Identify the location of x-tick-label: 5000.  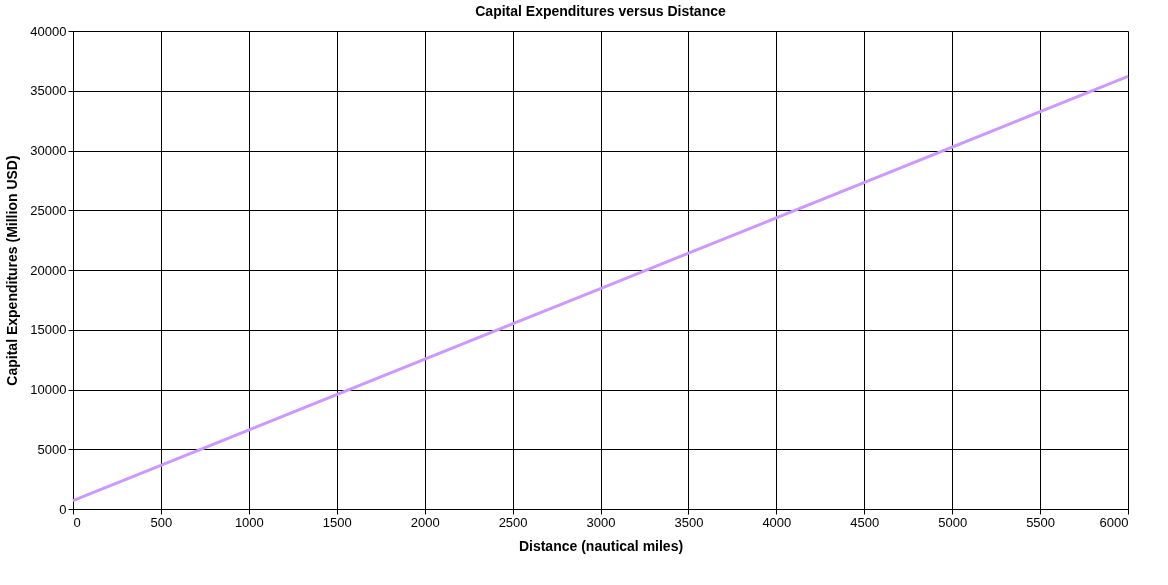
(953, 522).